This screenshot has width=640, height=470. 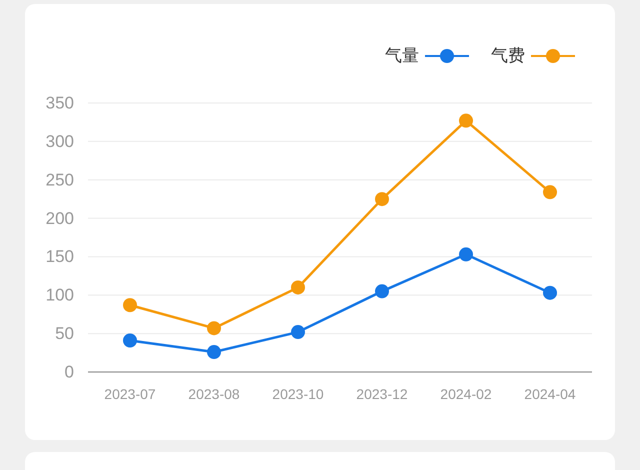 What do you see at coordinates (550, 394) in the screenshot?
I see `x-tick-label: 2024-04` at bounding box center [550, 394].